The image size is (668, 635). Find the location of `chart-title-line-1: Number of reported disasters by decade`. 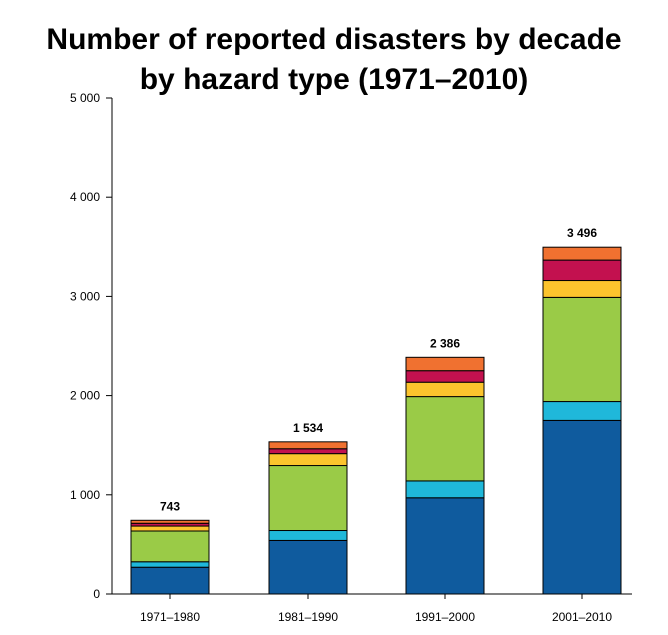

chart-title-line-1: Number of reported disasters by decade is located at coordinates (334, 39).